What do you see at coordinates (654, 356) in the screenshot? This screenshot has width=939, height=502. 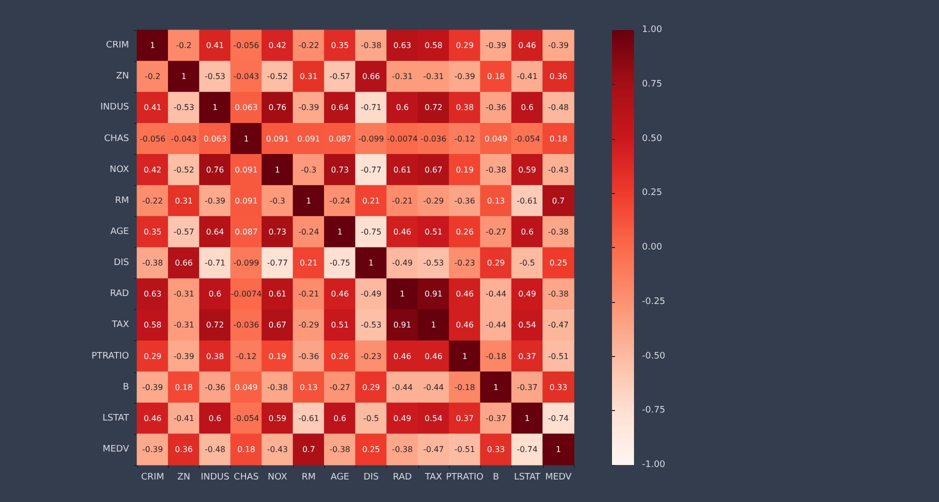 I see `color-bar-label: -0.50` at bounding box center [654, 356].